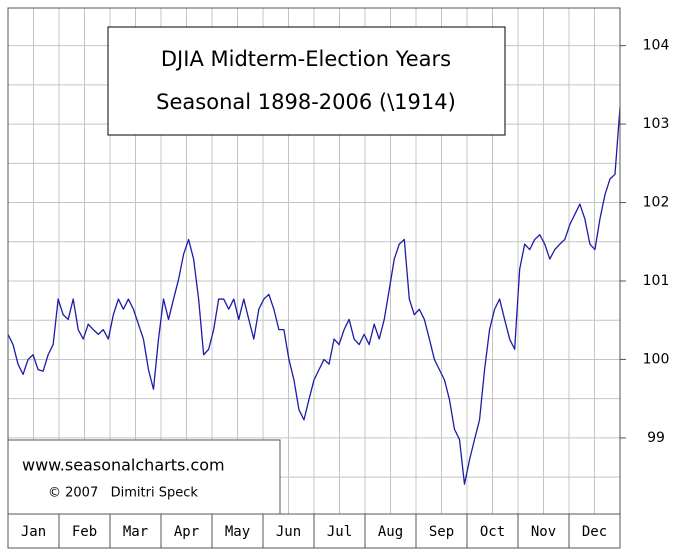 This screenshot has height=554, width=686. I want to click on y-tick-label: 104, so click(656, 46).